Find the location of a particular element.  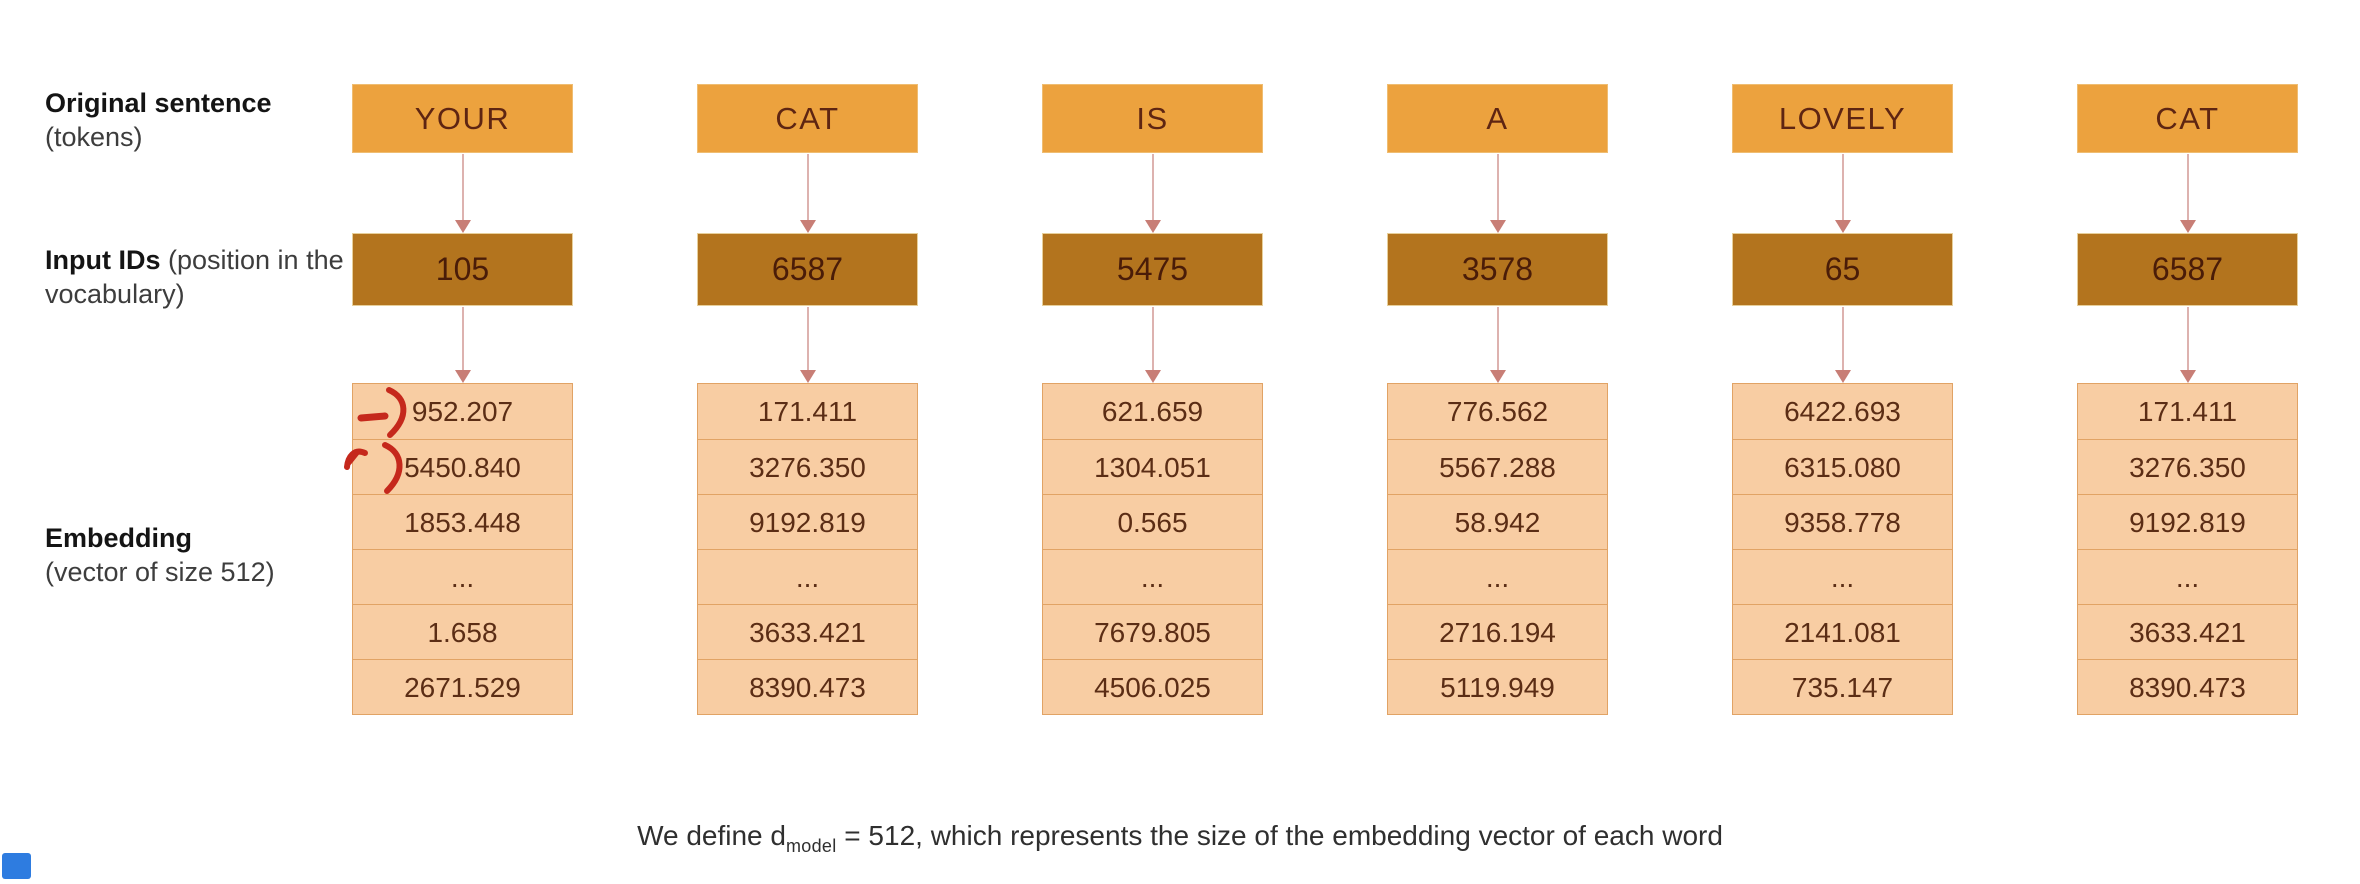

red-pen-annotation-icon is located at coordinates (375, 440).